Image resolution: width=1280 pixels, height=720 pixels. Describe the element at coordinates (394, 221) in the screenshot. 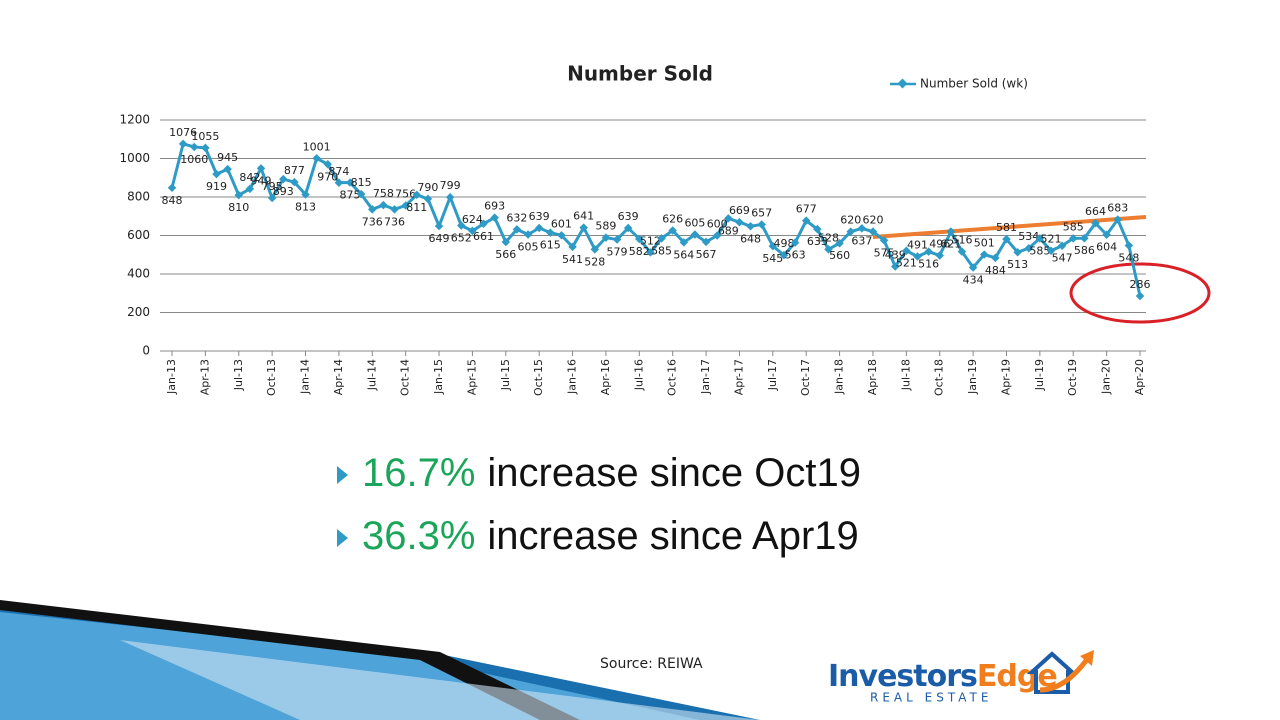

I see `data-label: 736` at that location.